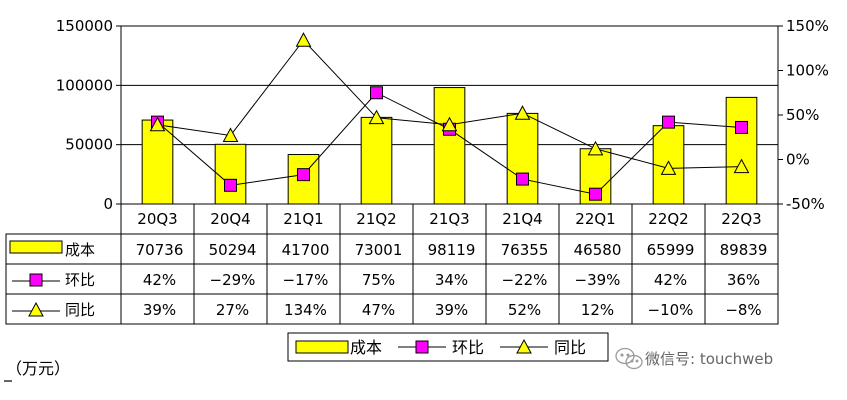  What do you see at coordinates (449, 124) in the screenshot?
I see `triangle-marker-21Q3` at bounding box center [449, 124].